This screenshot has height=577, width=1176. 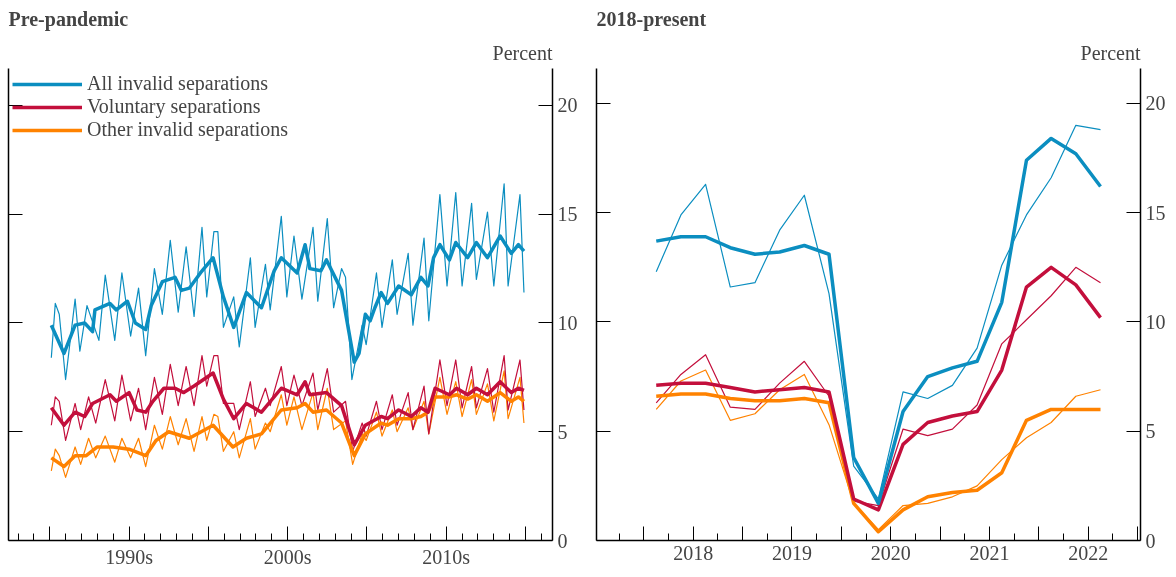 What do you see at coordinates (890, 552) in the screenshot?
I see `x-tick-label: 2020` at bounding box center [890, 552].